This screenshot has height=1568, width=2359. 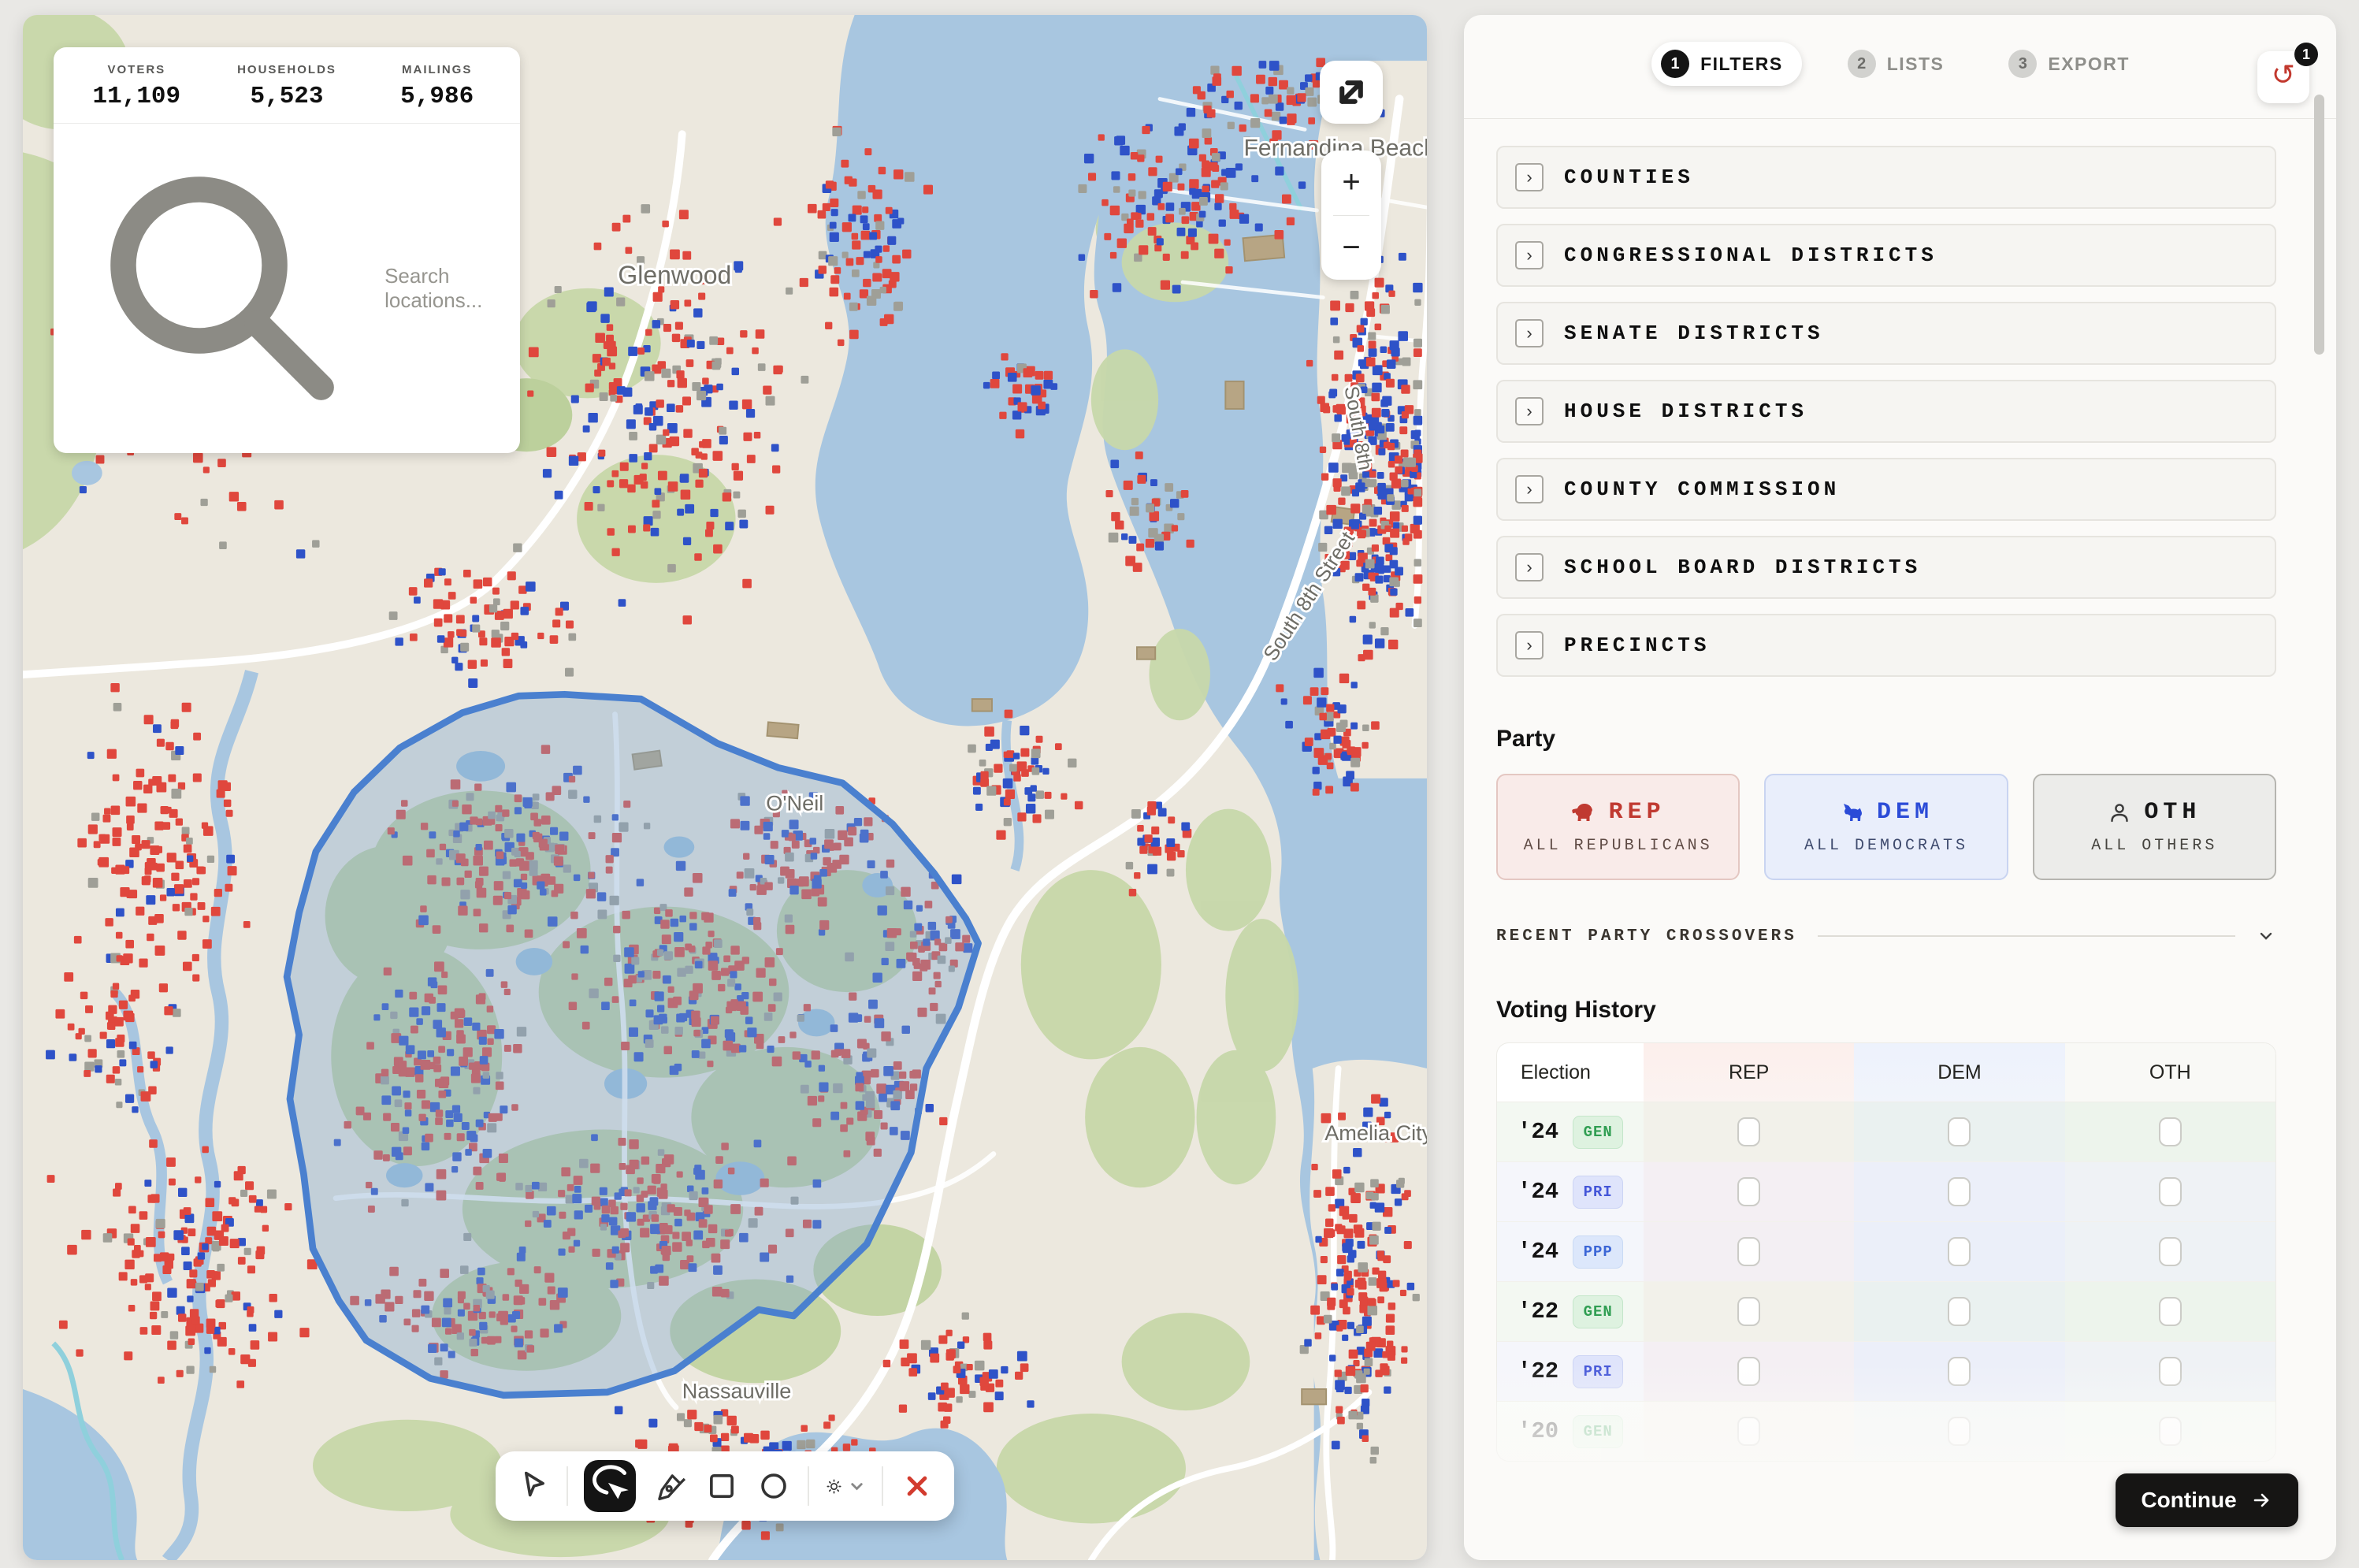 I want to click on party-heading: Party, so click(x=1526, y=739).